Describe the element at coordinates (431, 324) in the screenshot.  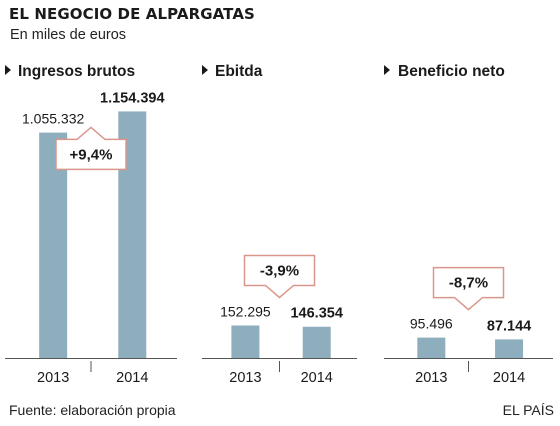
I see `value-label: 95.496` at that location.